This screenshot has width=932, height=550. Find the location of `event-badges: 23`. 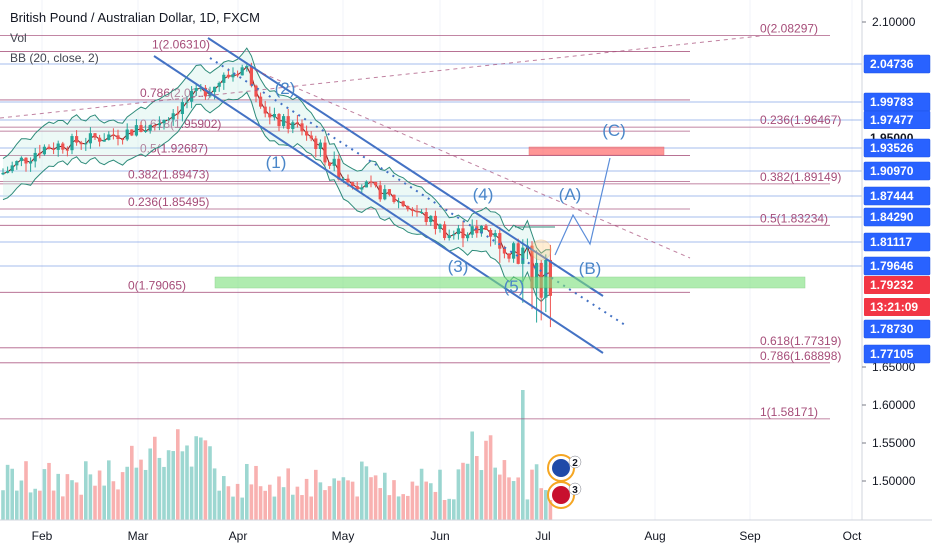

event-badges: 23 is located at coordinates (564, 481).